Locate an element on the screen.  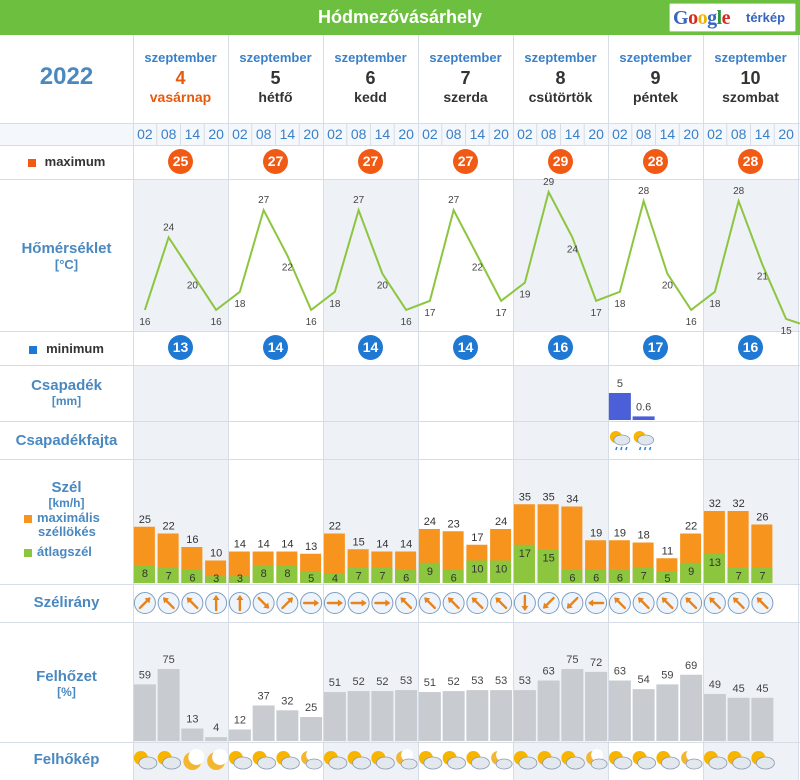
temperature-unit: [°C] is located at coordinates (66, 264).